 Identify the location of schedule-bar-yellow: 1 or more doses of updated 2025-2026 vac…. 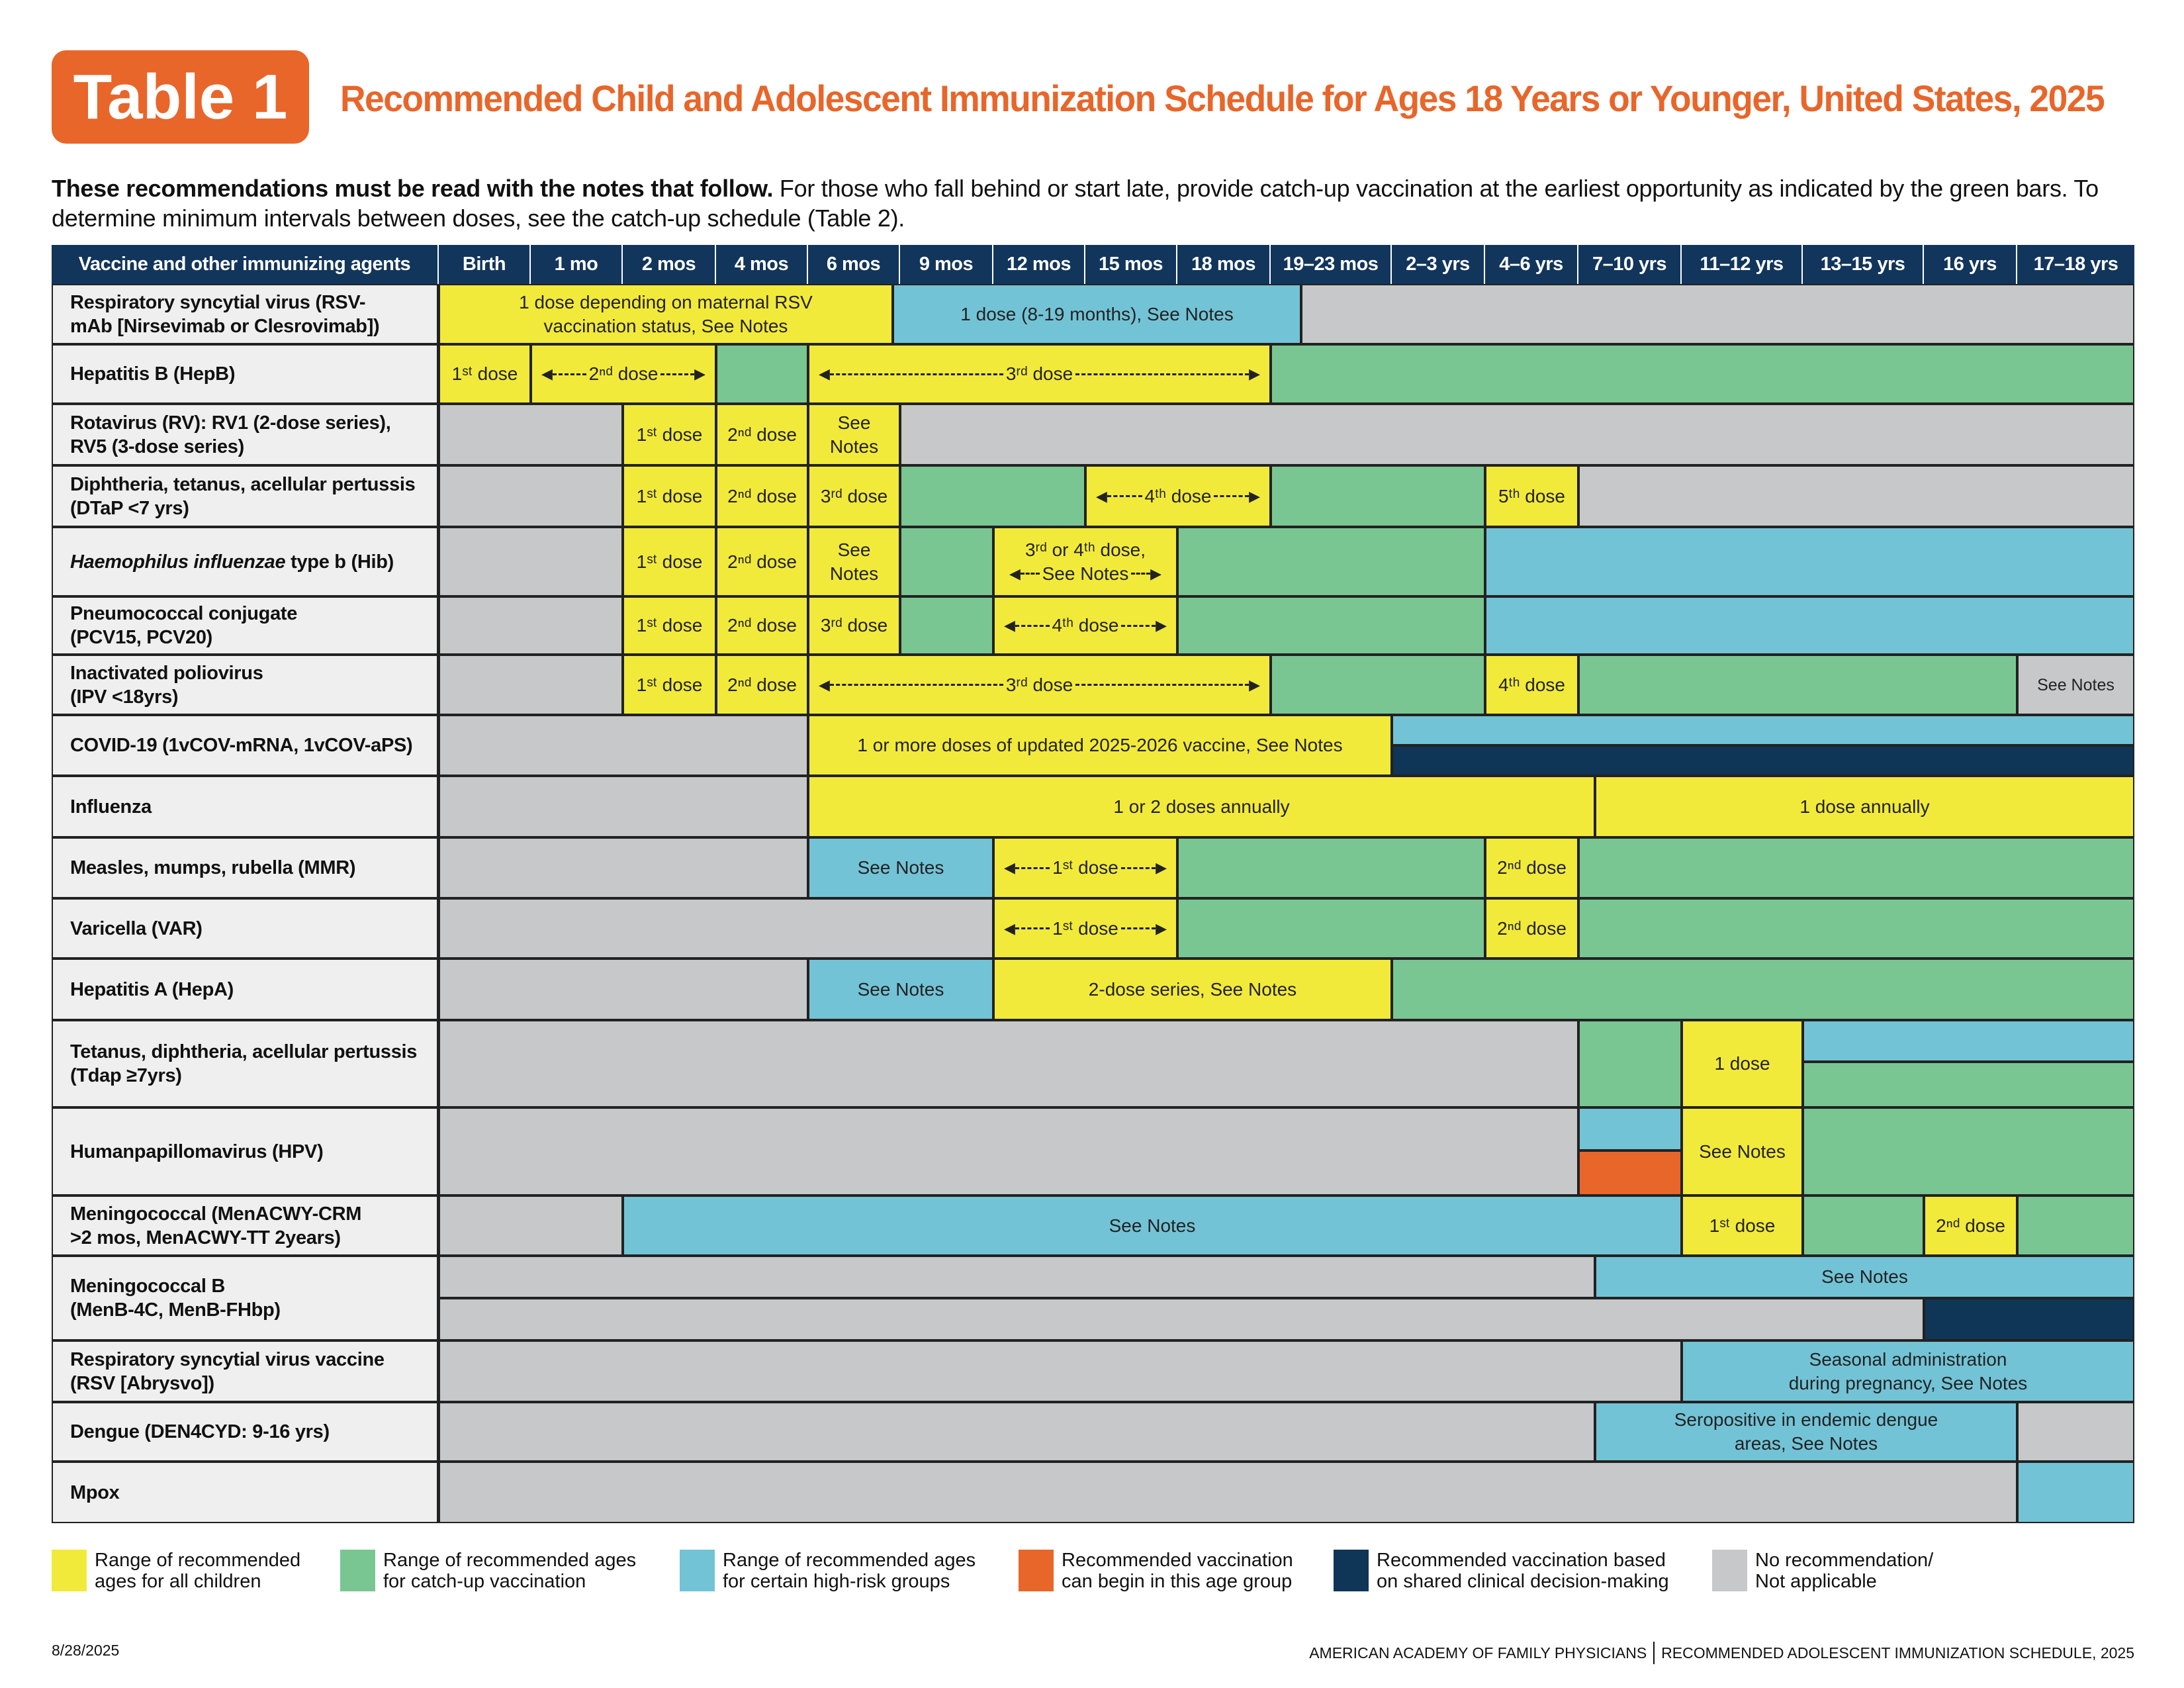
(1100, 745).